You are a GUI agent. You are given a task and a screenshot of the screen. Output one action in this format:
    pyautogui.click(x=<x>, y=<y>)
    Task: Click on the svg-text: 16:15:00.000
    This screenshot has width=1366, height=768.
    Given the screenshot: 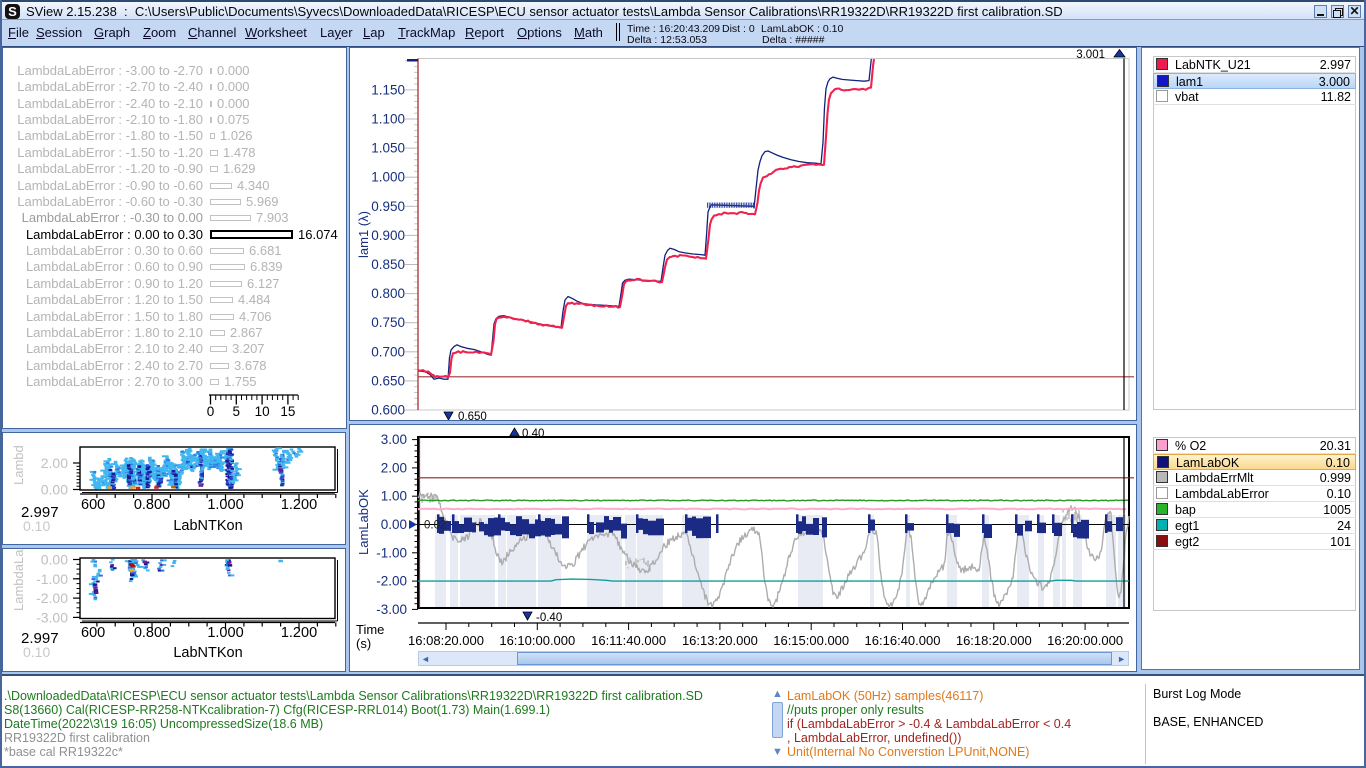 What is the action you would take?
    pyautogui.click(x=811, y=640)
    